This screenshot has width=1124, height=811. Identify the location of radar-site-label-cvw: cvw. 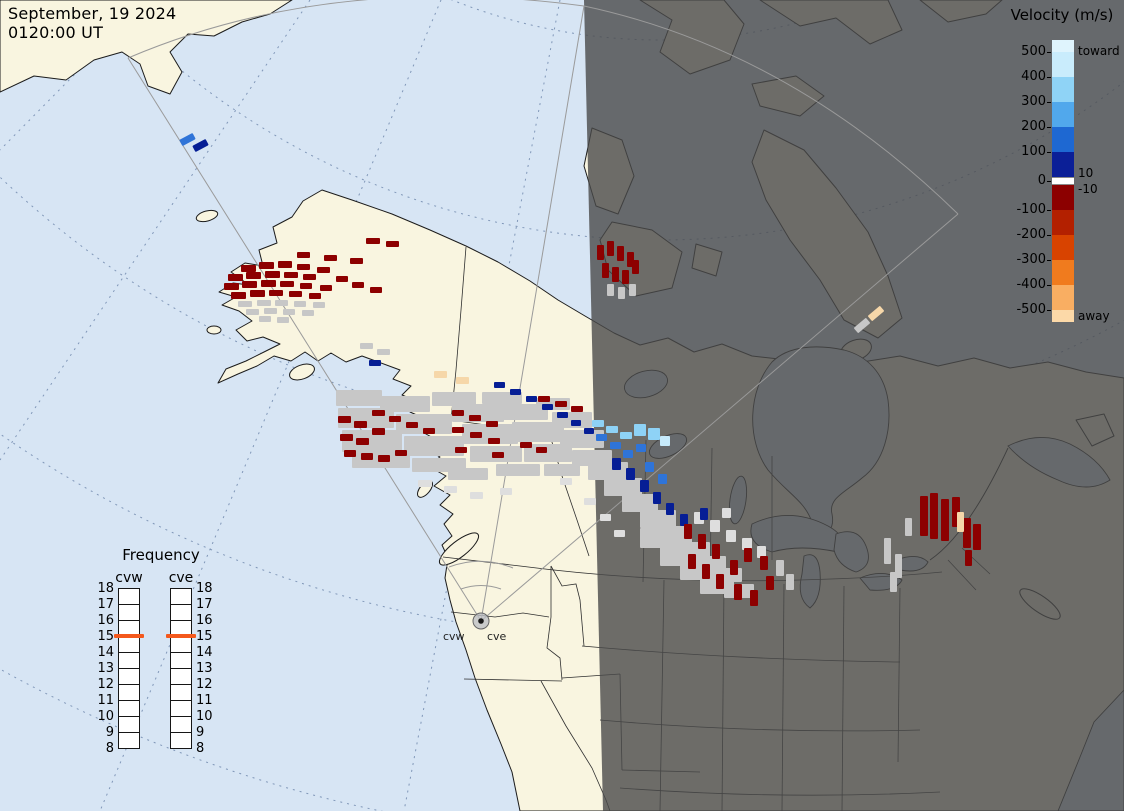
(454, 636).